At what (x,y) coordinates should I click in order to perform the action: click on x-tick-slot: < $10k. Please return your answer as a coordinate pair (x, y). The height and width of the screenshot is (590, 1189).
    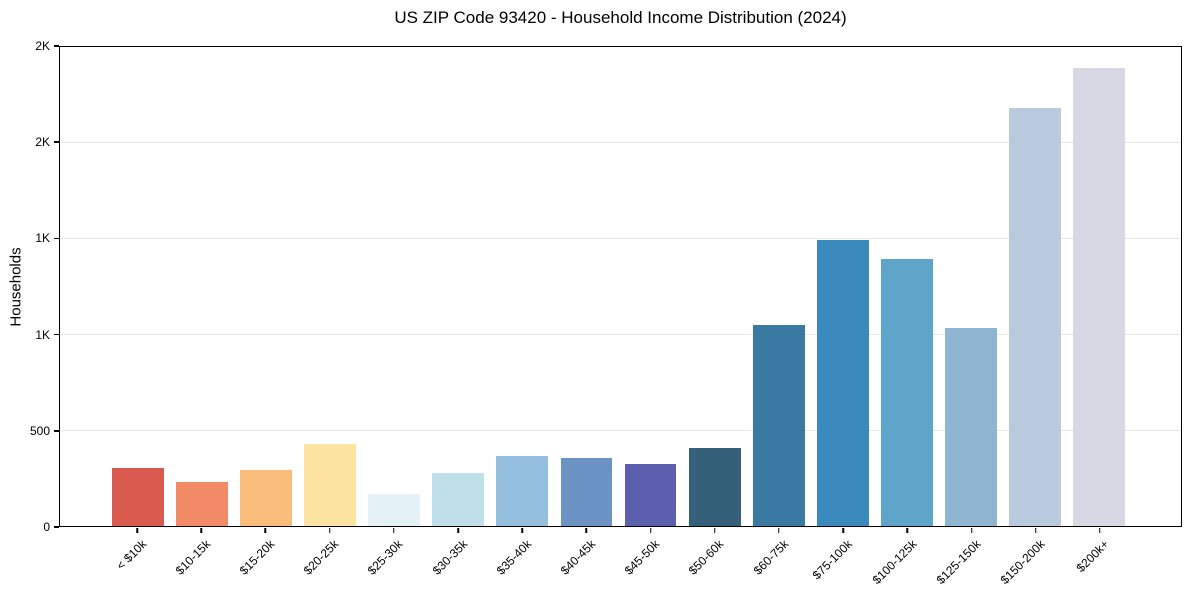
    Looking at the image, I should click on (137, 558).